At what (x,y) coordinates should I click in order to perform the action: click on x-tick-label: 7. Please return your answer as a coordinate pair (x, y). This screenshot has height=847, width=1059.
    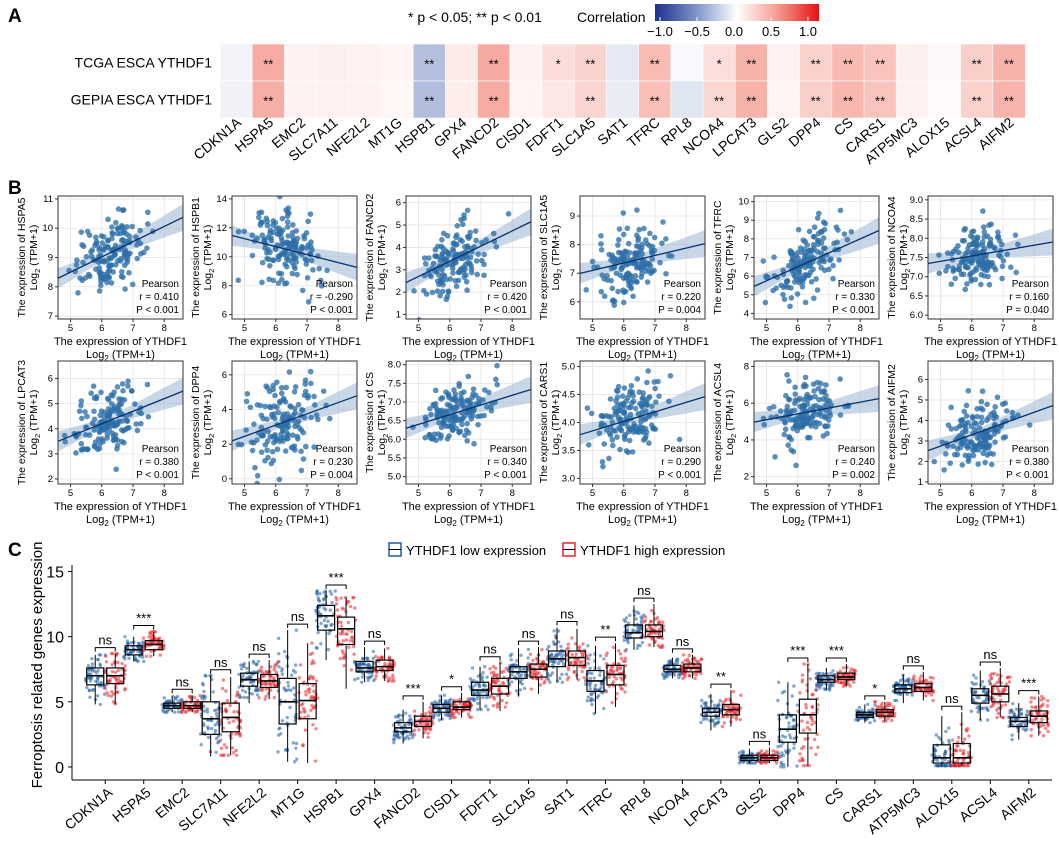
    Looking at the image, I should click on (480, 493).